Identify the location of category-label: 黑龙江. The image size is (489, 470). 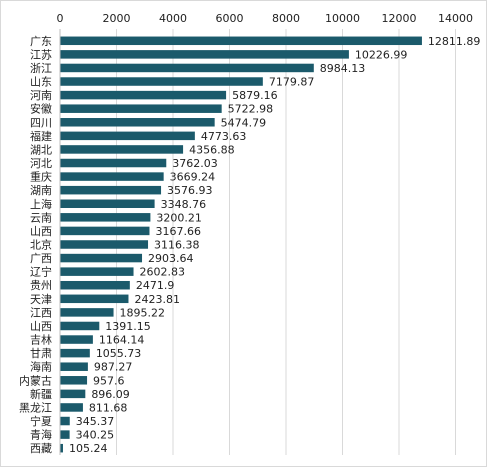
(35, 407).